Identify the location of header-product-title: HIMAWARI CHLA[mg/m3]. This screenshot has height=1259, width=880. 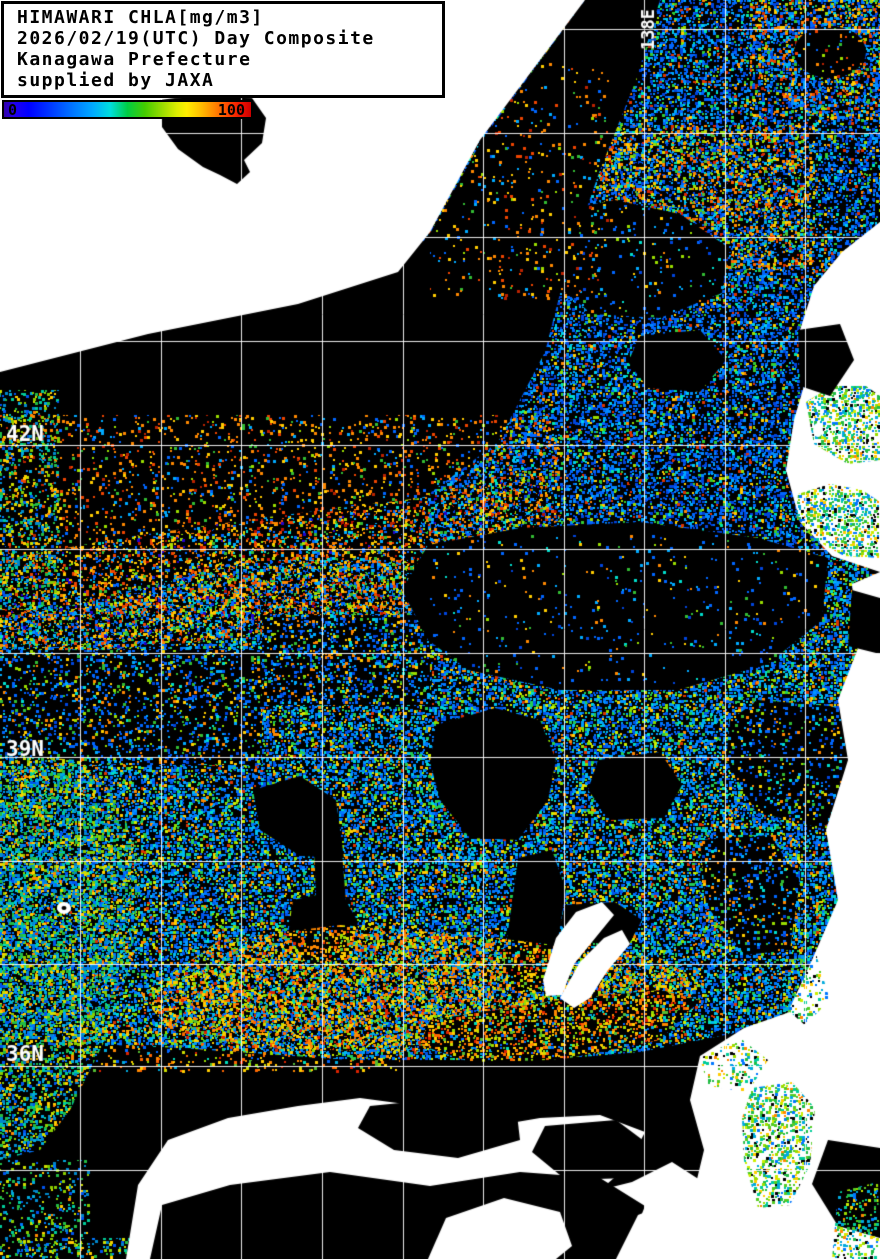
(140, 17).